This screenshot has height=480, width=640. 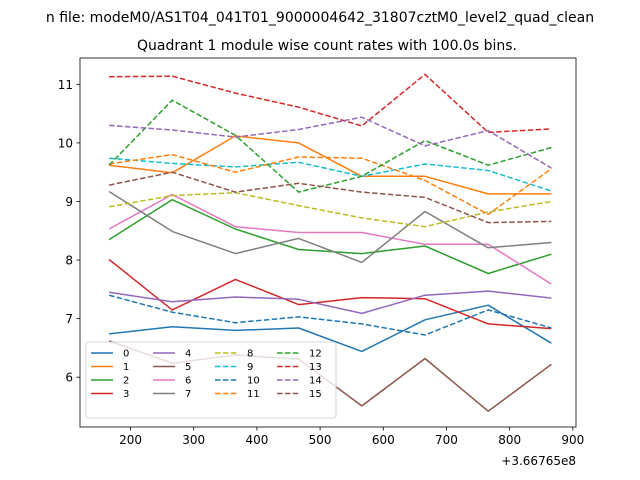 What do you see at coordinates (315, 381) in the screenshot?
I see `legend-label-14: 14` at bounding box center [315, 381].